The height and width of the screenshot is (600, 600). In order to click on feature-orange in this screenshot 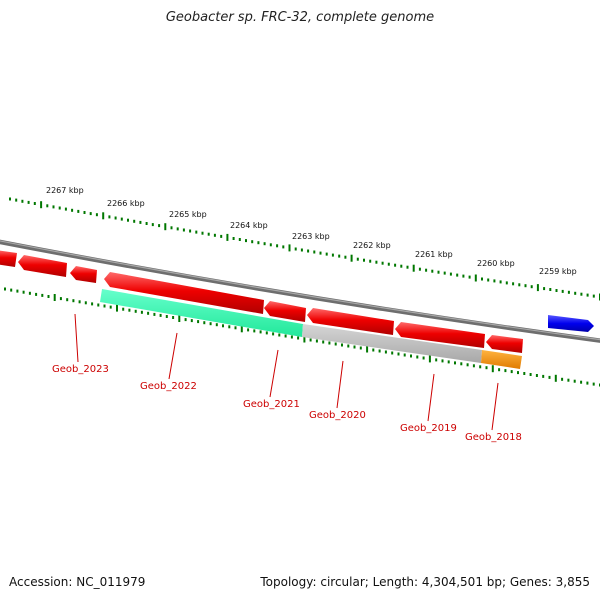, I will do `click(501, 359)`.